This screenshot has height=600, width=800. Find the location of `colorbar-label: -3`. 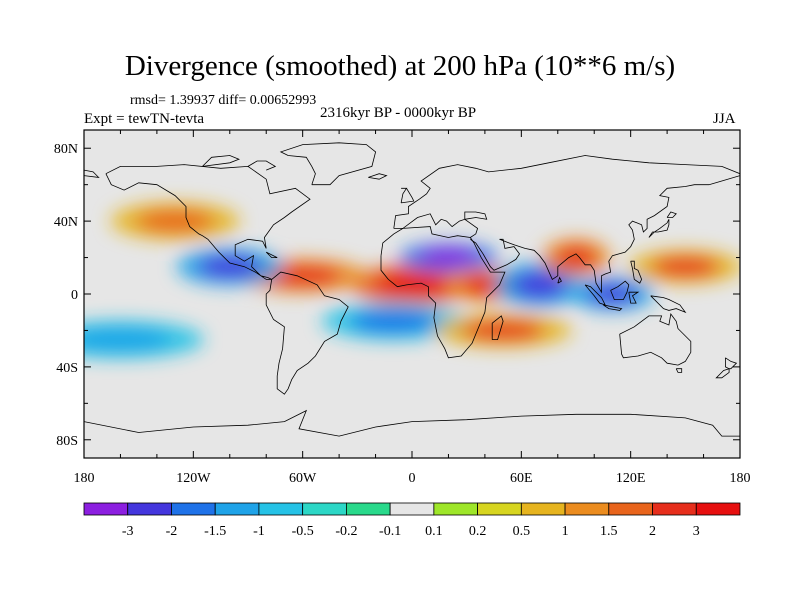

colorbar-label: -3 is located at coordinates (128, 531).